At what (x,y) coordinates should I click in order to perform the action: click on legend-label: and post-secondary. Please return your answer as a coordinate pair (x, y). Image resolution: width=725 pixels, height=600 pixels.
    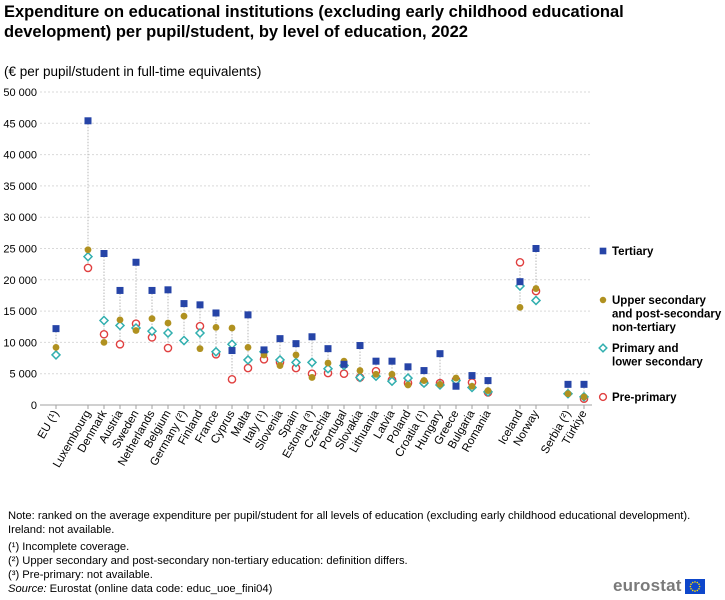
    Looking at the image, I should click on (667, 315).